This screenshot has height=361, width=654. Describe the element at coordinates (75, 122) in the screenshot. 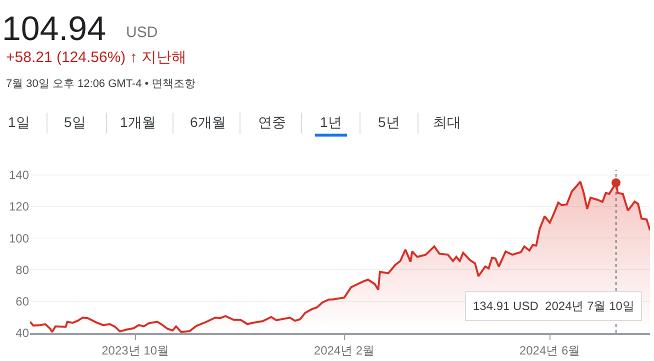

I see `text: 5일` at that location.